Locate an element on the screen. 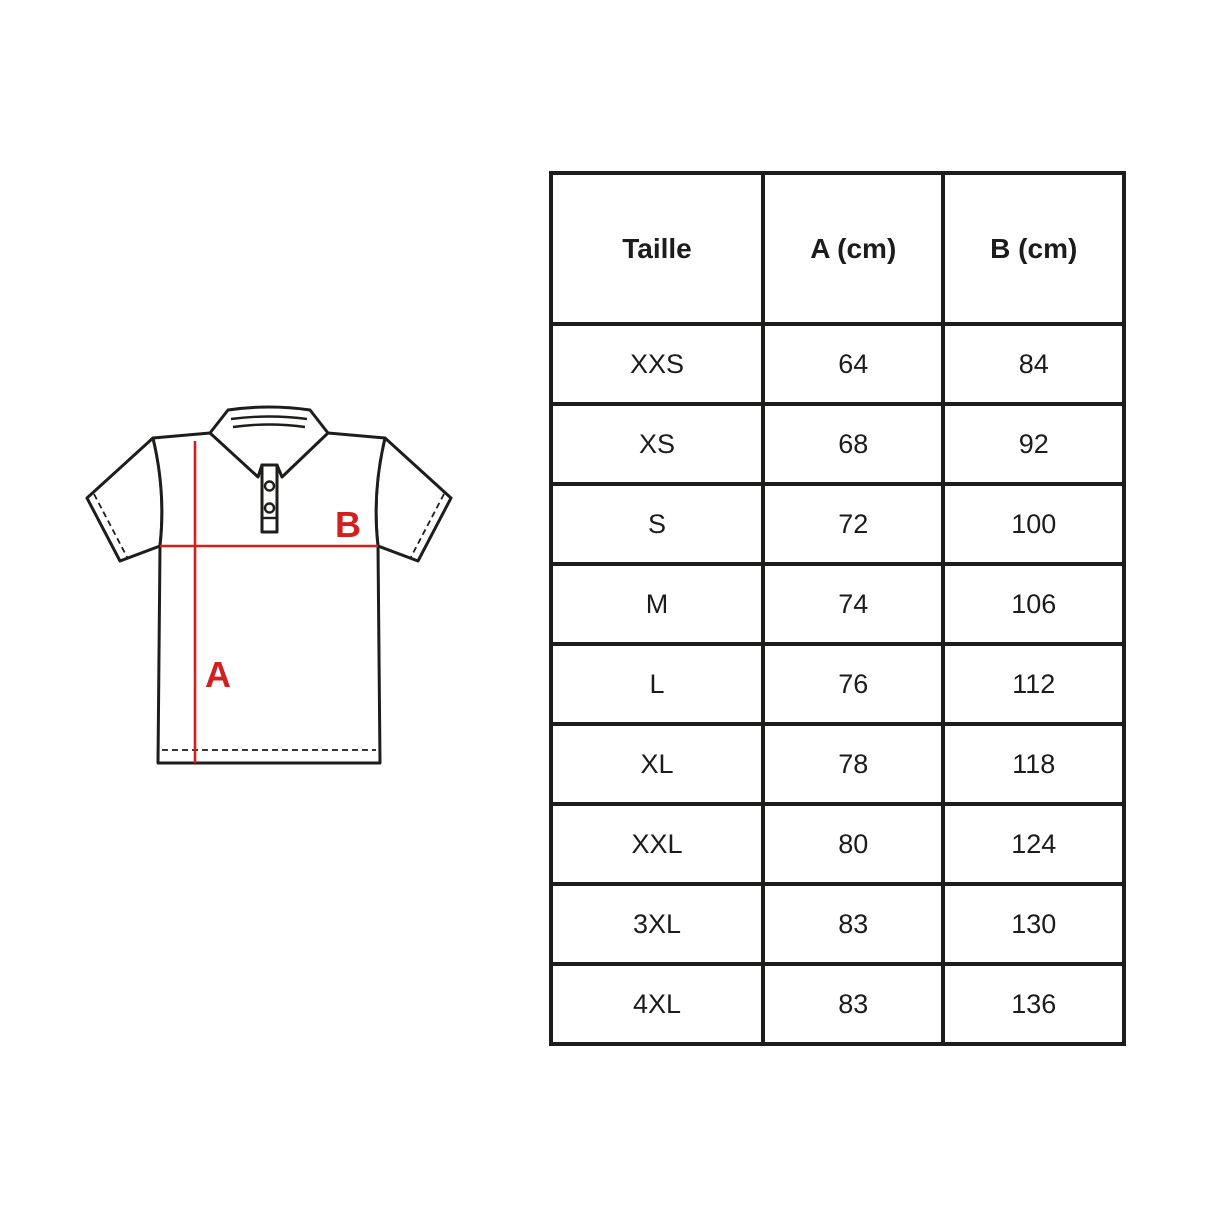  right-sleeve is located at coordinates (413, 499).